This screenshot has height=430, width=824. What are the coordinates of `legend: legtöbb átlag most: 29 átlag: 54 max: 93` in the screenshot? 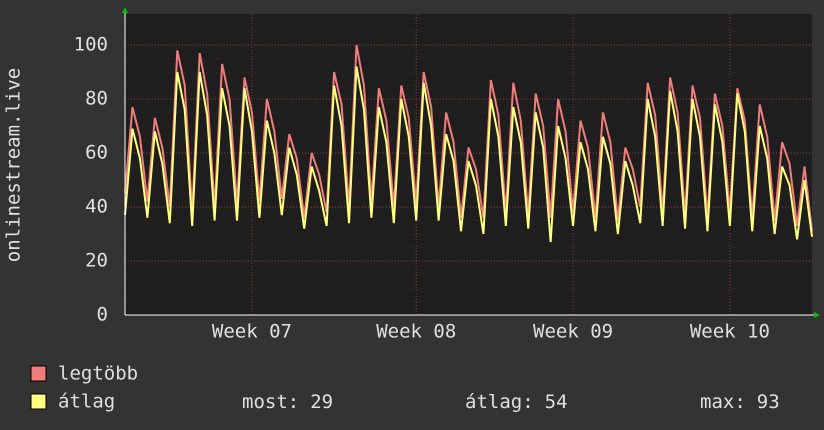 It's located at (405, 388).